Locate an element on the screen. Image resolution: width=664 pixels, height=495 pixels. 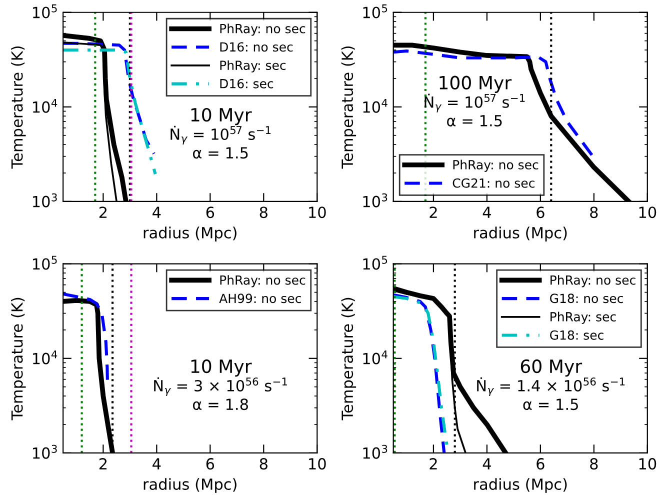
legend-label: D16: no sec is located at coordinates (256, 47).